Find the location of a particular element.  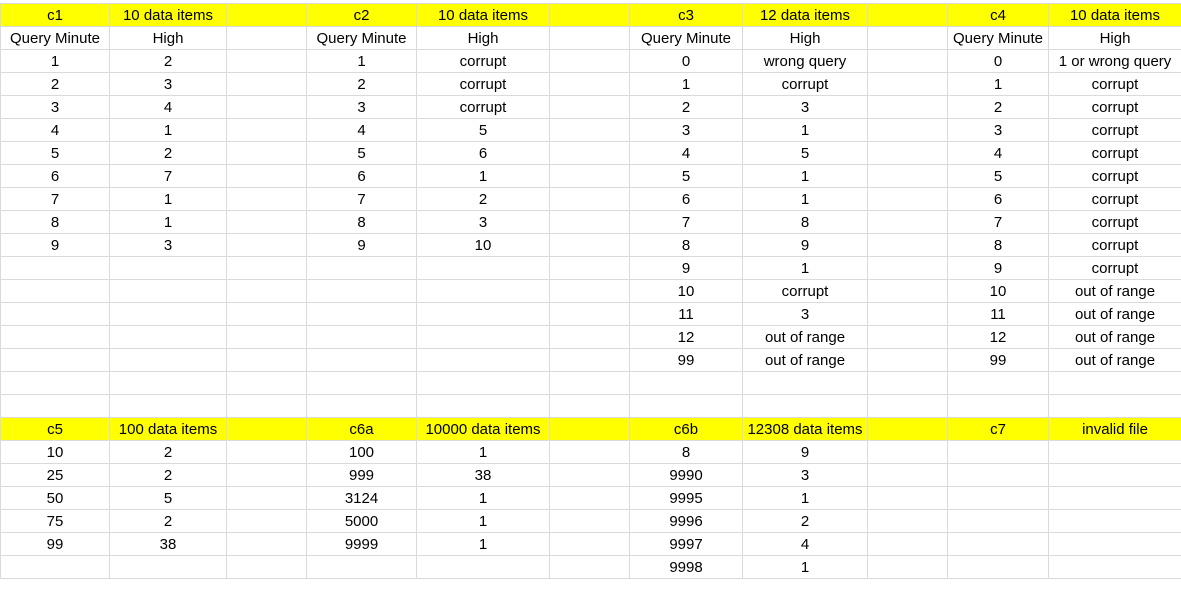

cell: Query Minute is located at coordinates (55, 38).